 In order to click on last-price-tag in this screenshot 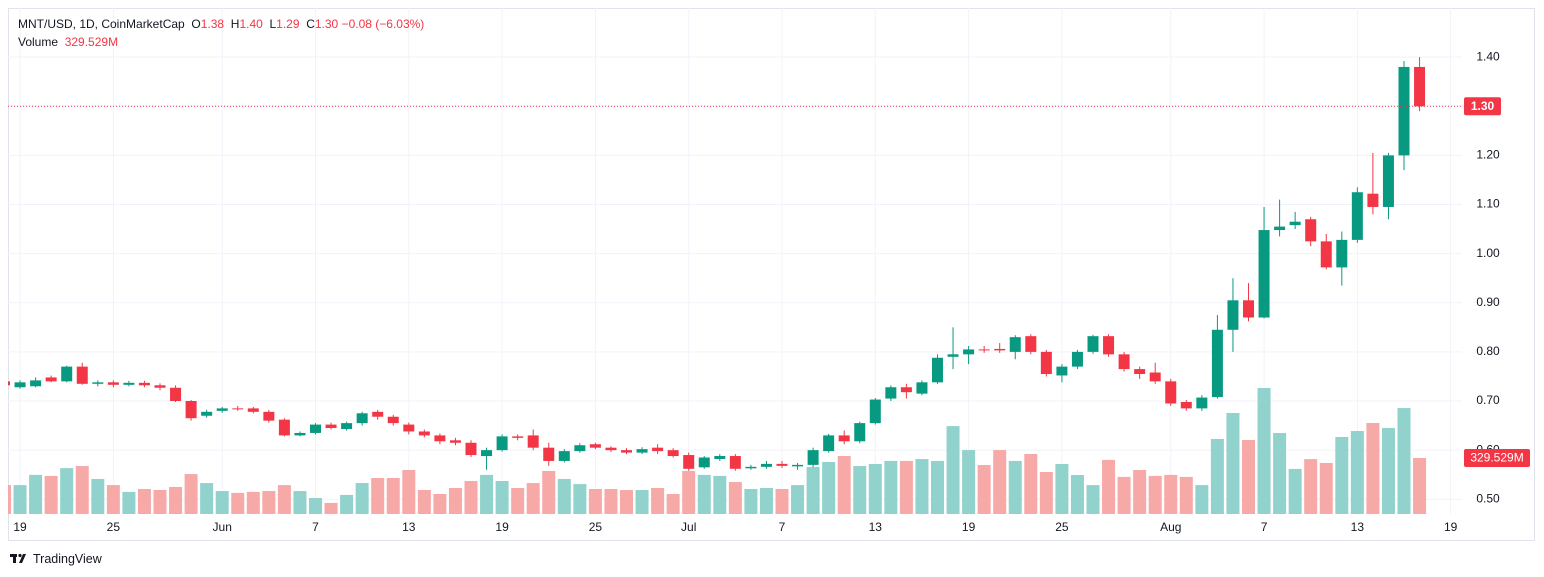, I will do `click(1482, 106)`.